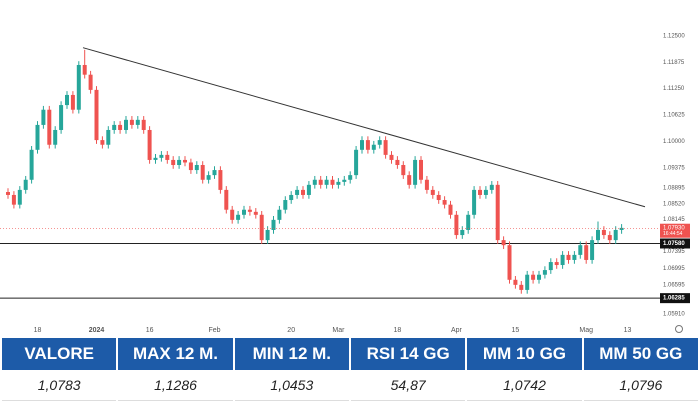 The image size is (700, 401). I want to click on settings-icon, so click(679, 329).